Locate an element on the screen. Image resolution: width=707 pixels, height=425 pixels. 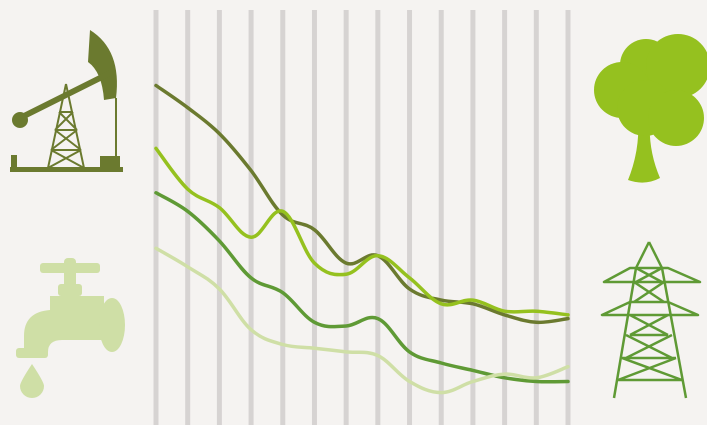
pylon-top-arm is located at coordinates (652, 275).